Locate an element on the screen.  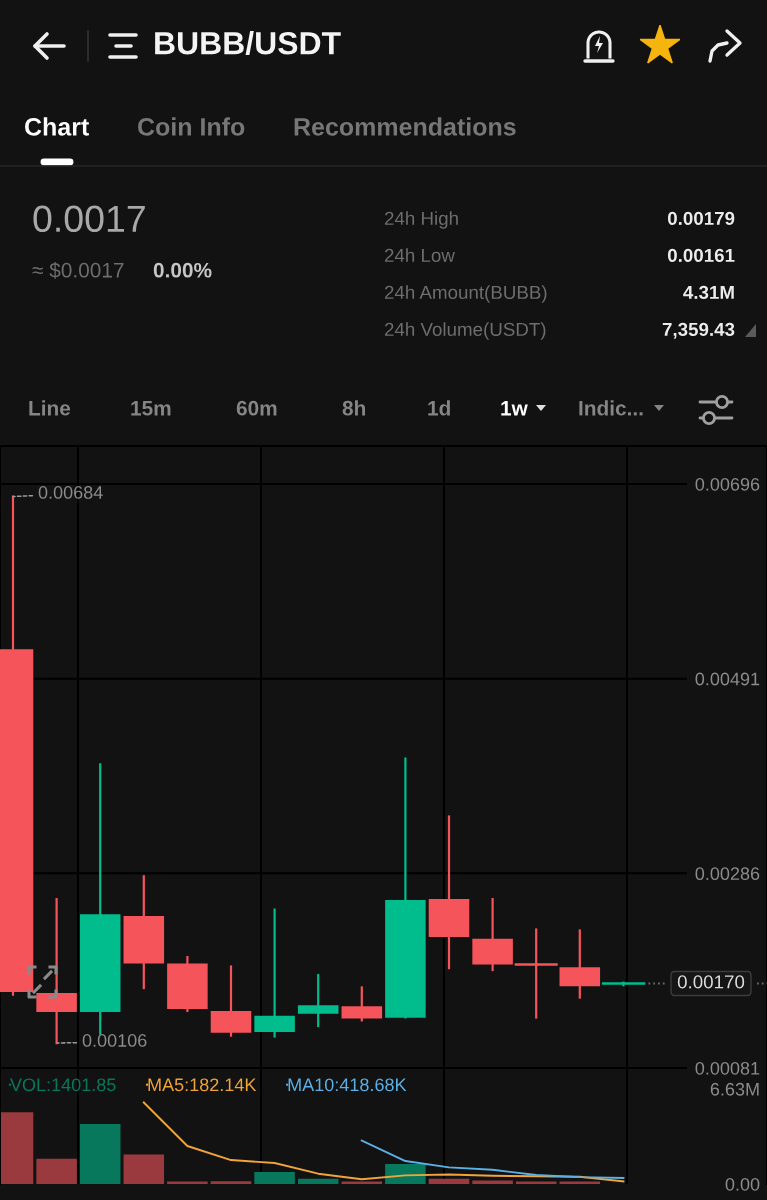
y-tick-label: 0.00286 is located at coordinates (727, 874).